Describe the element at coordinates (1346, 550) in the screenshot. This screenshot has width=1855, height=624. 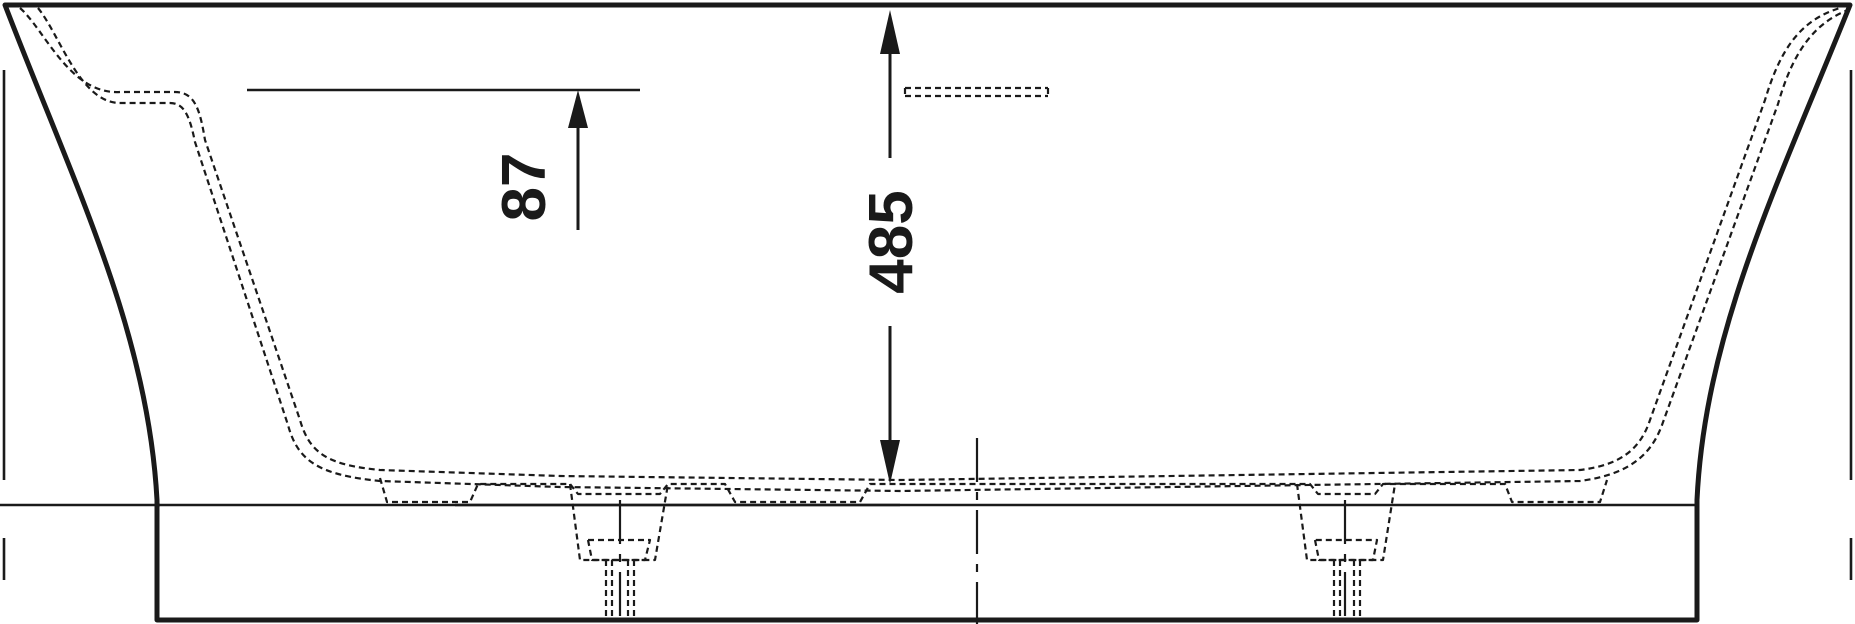
I see `right-foot-inner` at that location.